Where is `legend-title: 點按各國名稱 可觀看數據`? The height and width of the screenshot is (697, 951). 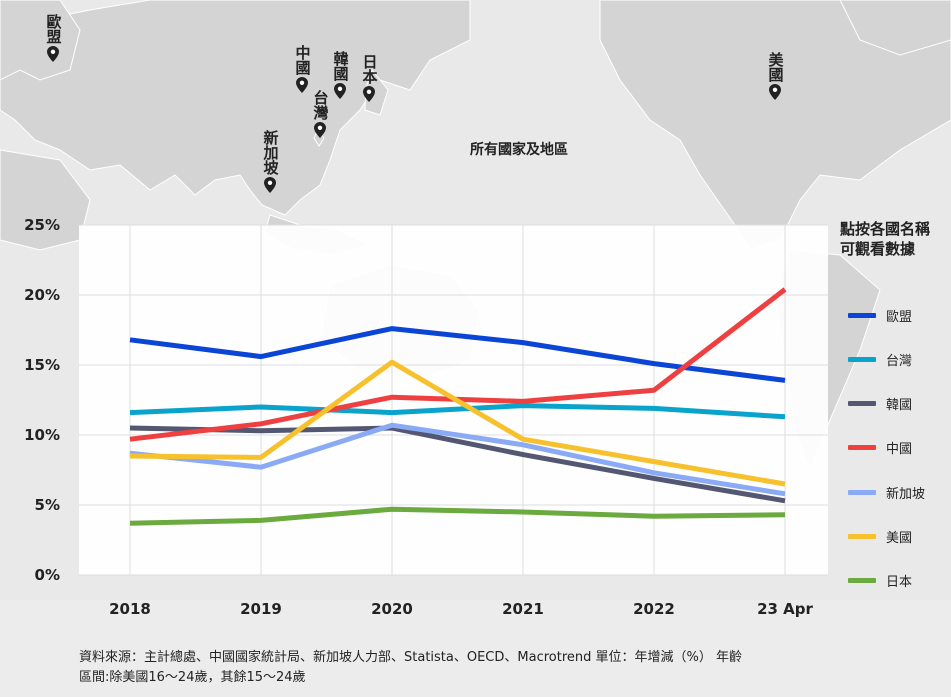
legend-title: 點按各國名稱 可觀看數據 is located at coordinates (895, 239).